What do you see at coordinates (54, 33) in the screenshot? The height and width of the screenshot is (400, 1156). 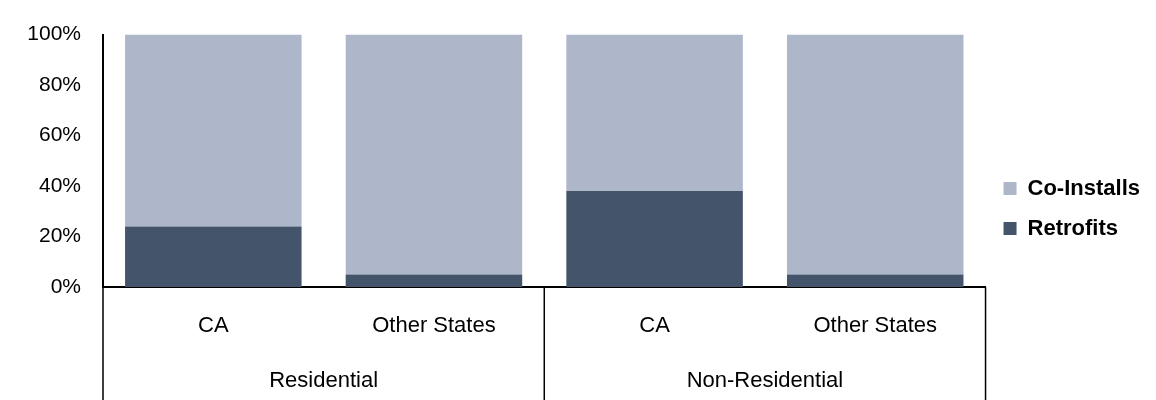 I see `y-tick-label: 100%` at bounding box center [54, 33].